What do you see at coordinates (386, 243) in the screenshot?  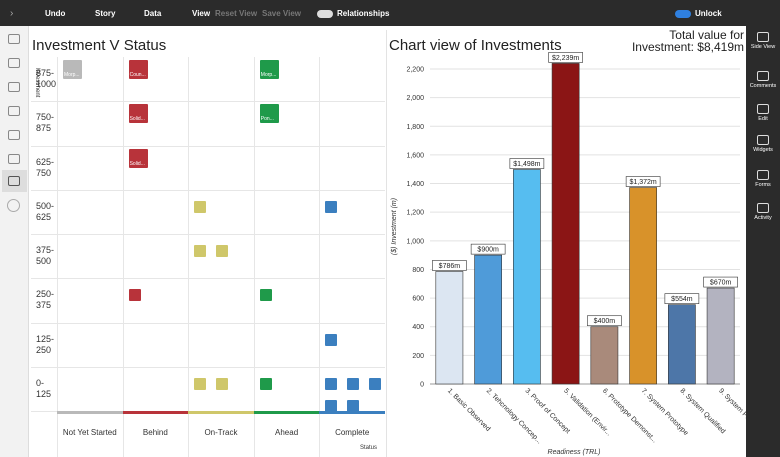 I see `divider` at bounding box center [386, 243].